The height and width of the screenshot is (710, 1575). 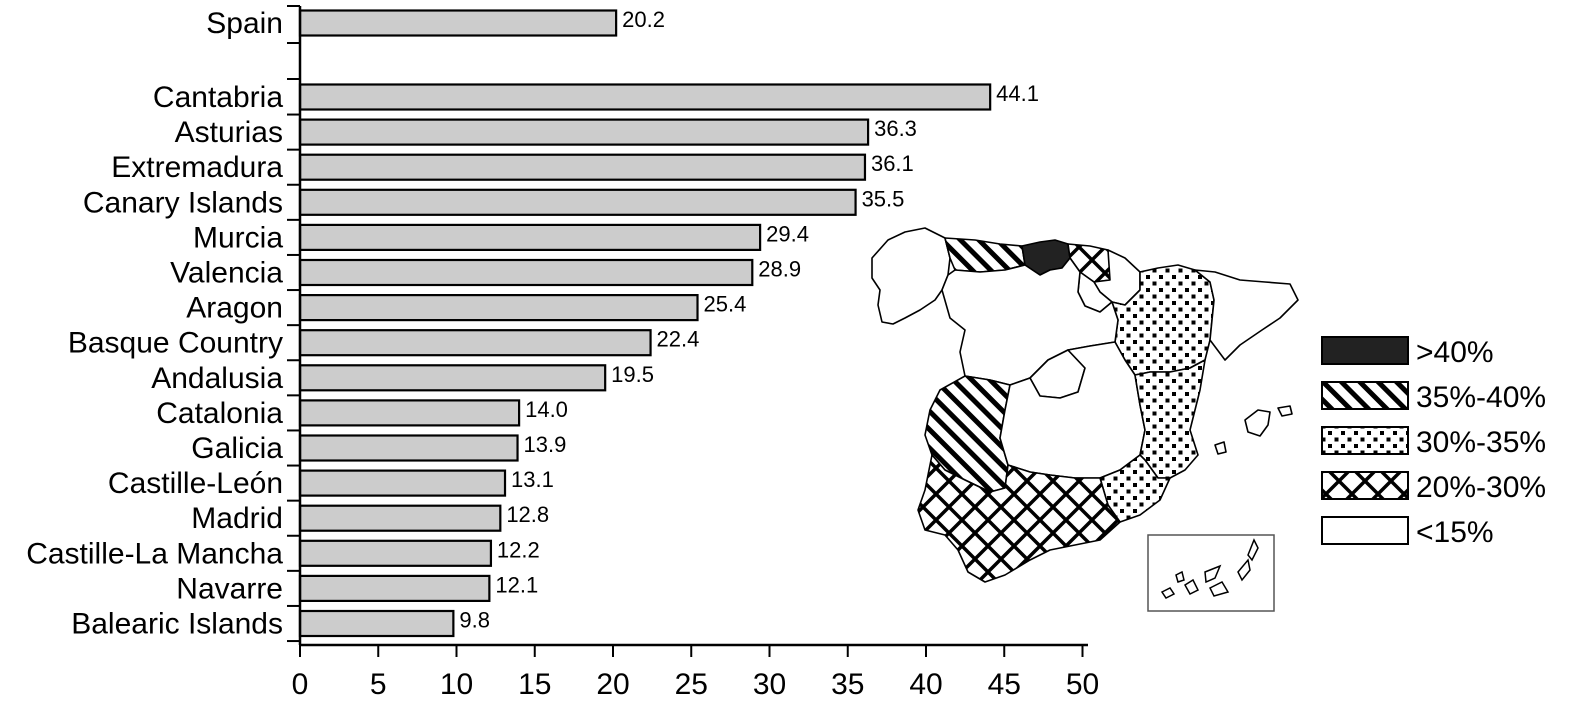 What do you see at coordinates (474, 620) in the screenshot?
I see `value-label: 9.8` at bounding box center [474, 620].